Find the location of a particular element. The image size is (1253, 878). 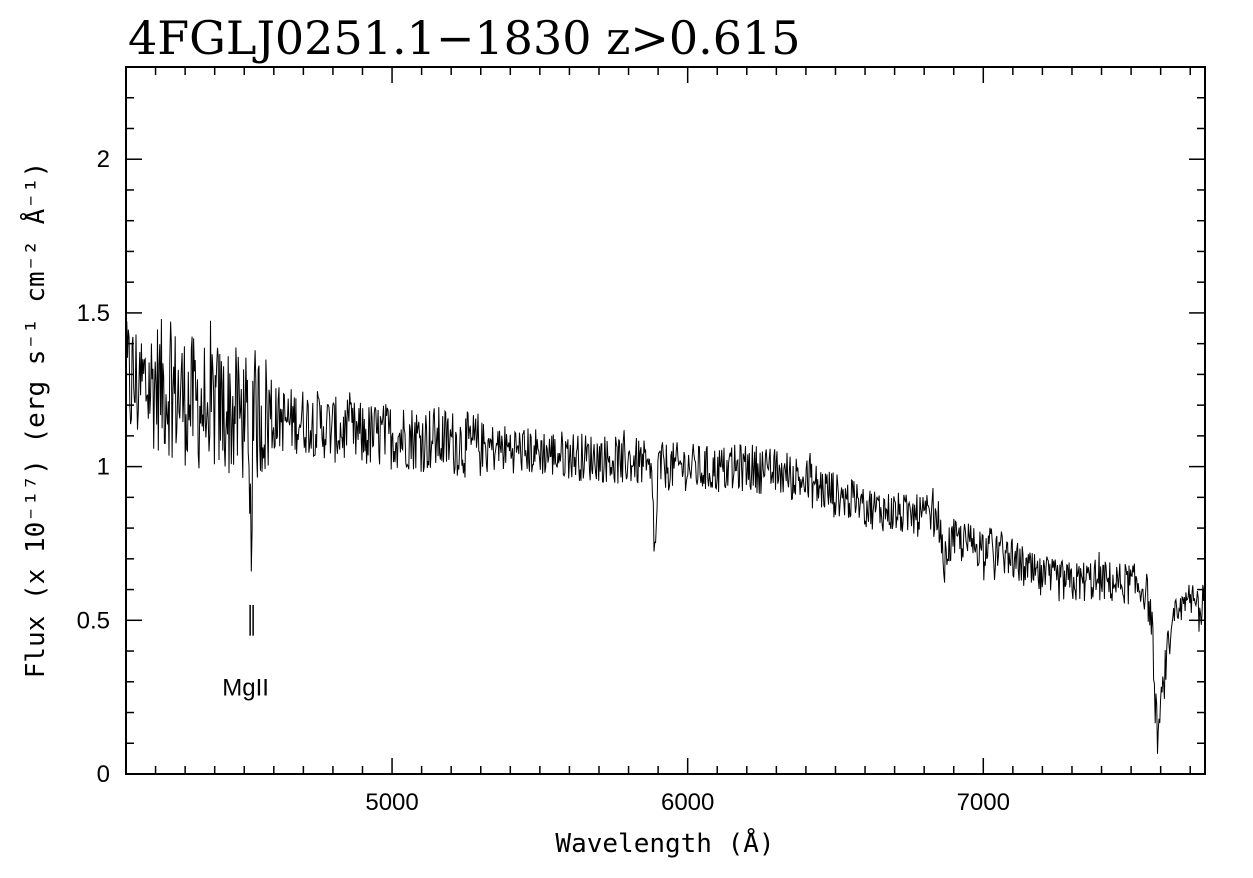

annotations: MgII is located at coordinates (245, 653).